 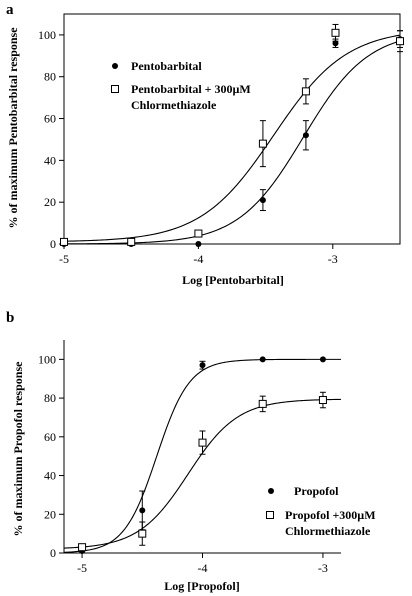 What do you see at coordinates (50, 160) in the screenshot?
I see `panel-a-y-tick-label: 40` at bounding box center [50, 160].